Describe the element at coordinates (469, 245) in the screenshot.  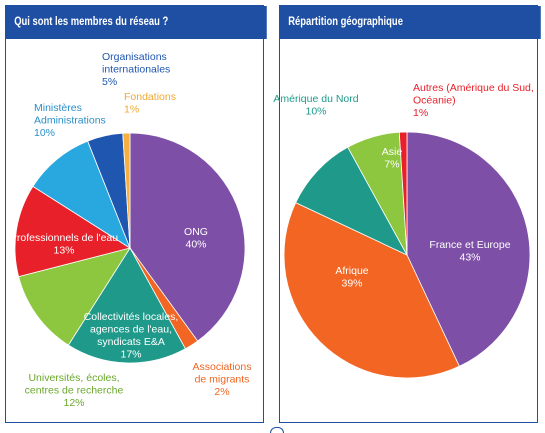
I see `geography-slice-name-0-0: France et Europe` at that location.